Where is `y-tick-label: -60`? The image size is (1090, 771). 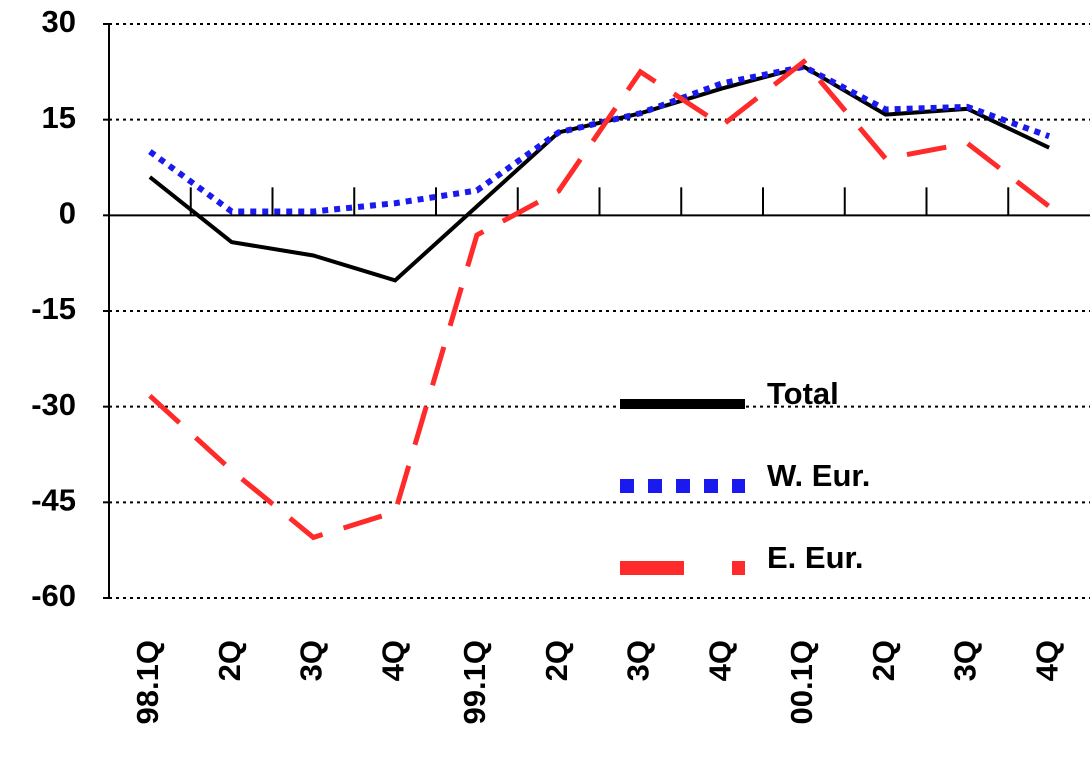
y-tick-label: -60 is located at coordinates (53, 595).